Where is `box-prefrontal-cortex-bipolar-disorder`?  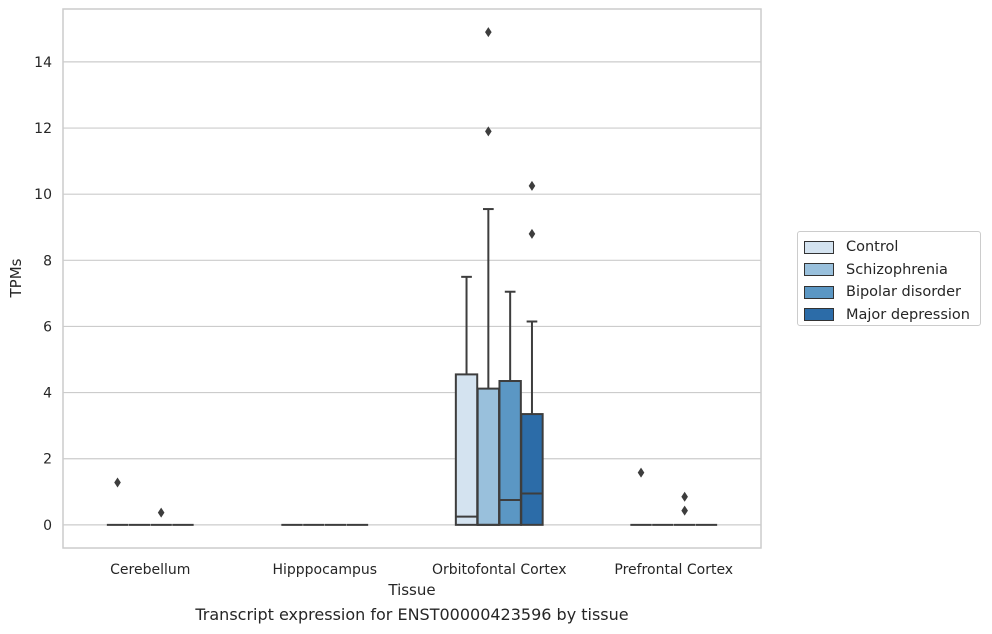
box-prefrontal-cortex-bipolar-disorder is located at coordinates (684, 508).